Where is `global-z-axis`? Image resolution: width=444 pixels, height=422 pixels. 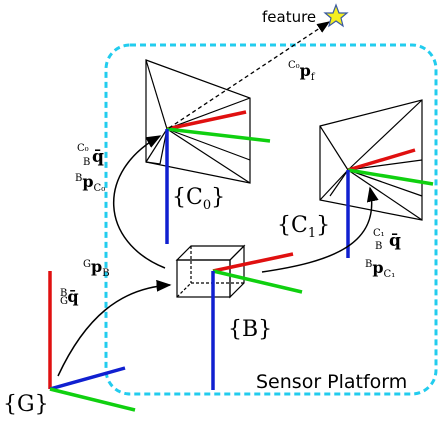
global-z-axis is located at coordinates (92, 399).